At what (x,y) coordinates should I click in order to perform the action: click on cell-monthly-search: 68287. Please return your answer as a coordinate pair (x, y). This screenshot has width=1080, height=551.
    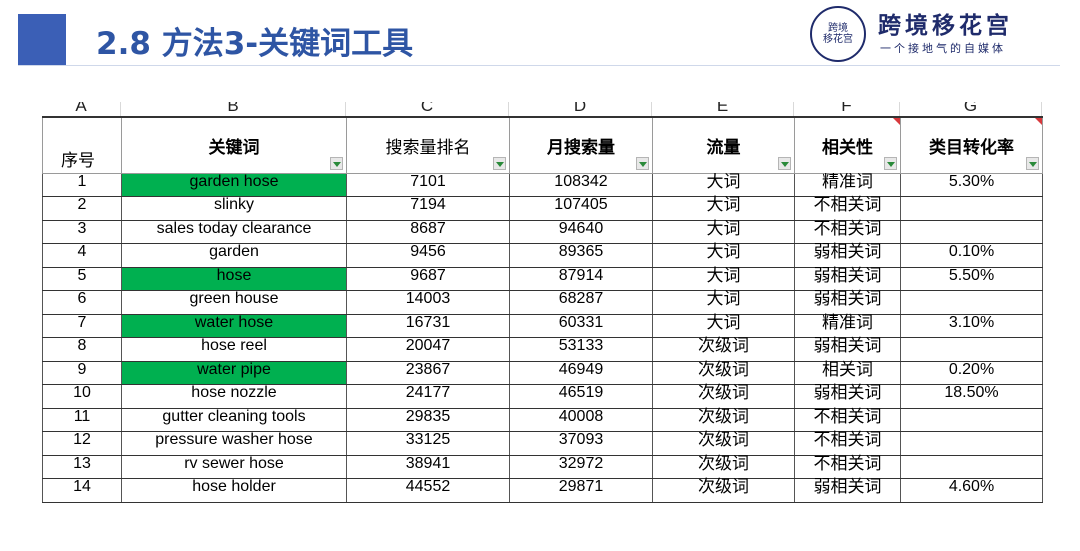
    Looking at the image, I should click on (581, 302).